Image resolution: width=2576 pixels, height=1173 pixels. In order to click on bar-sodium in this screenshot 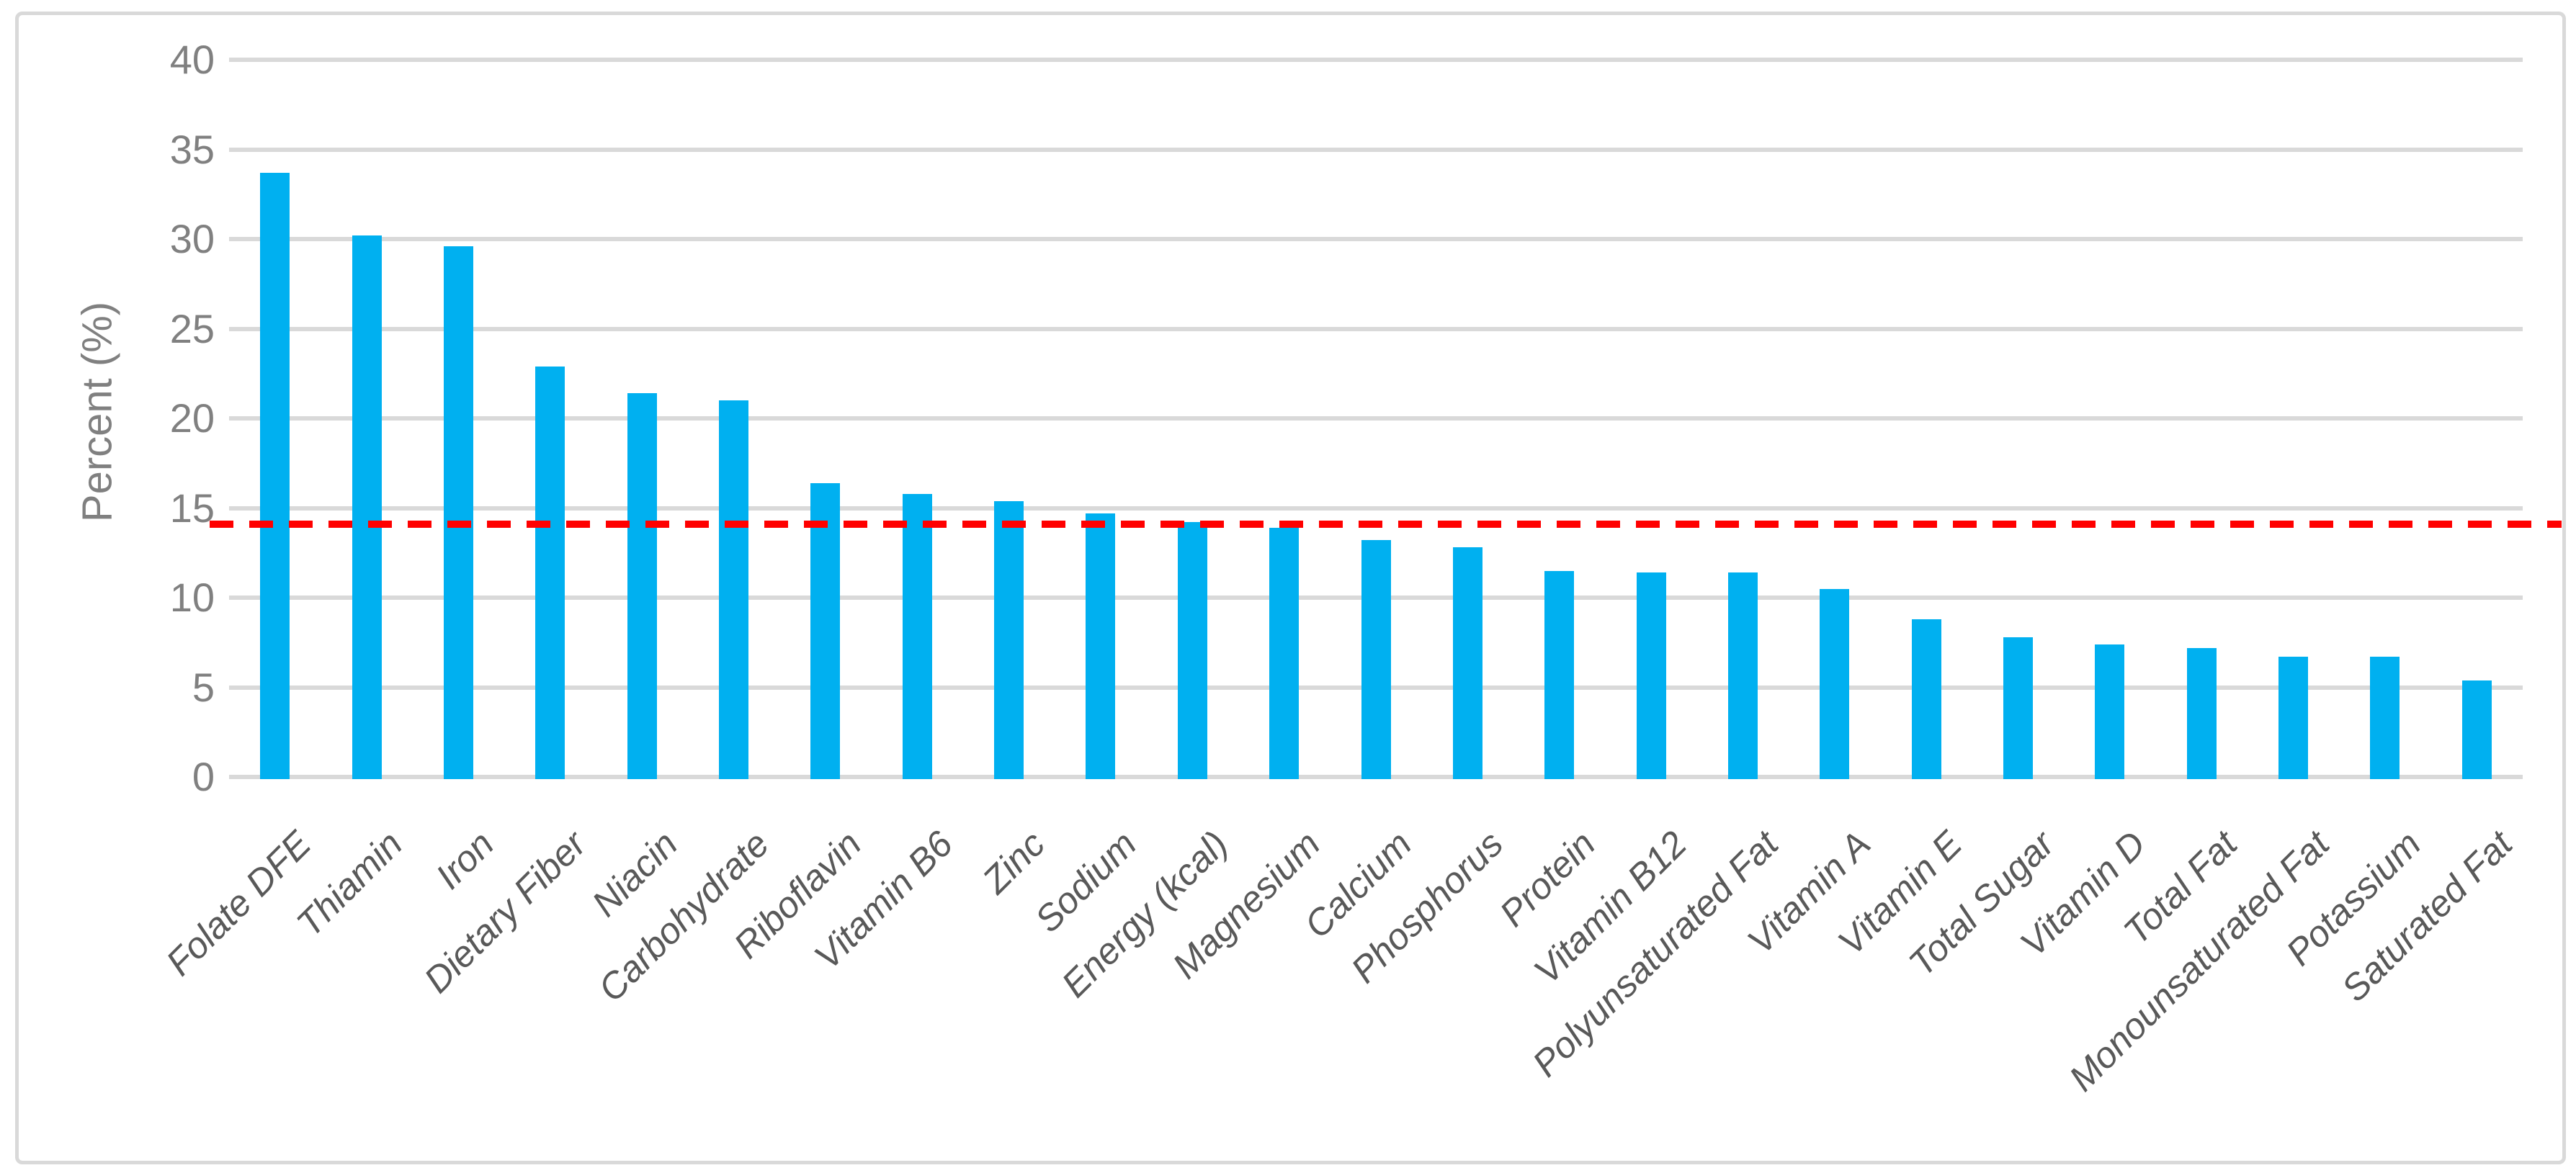, I will do `click(1101, 646)`.